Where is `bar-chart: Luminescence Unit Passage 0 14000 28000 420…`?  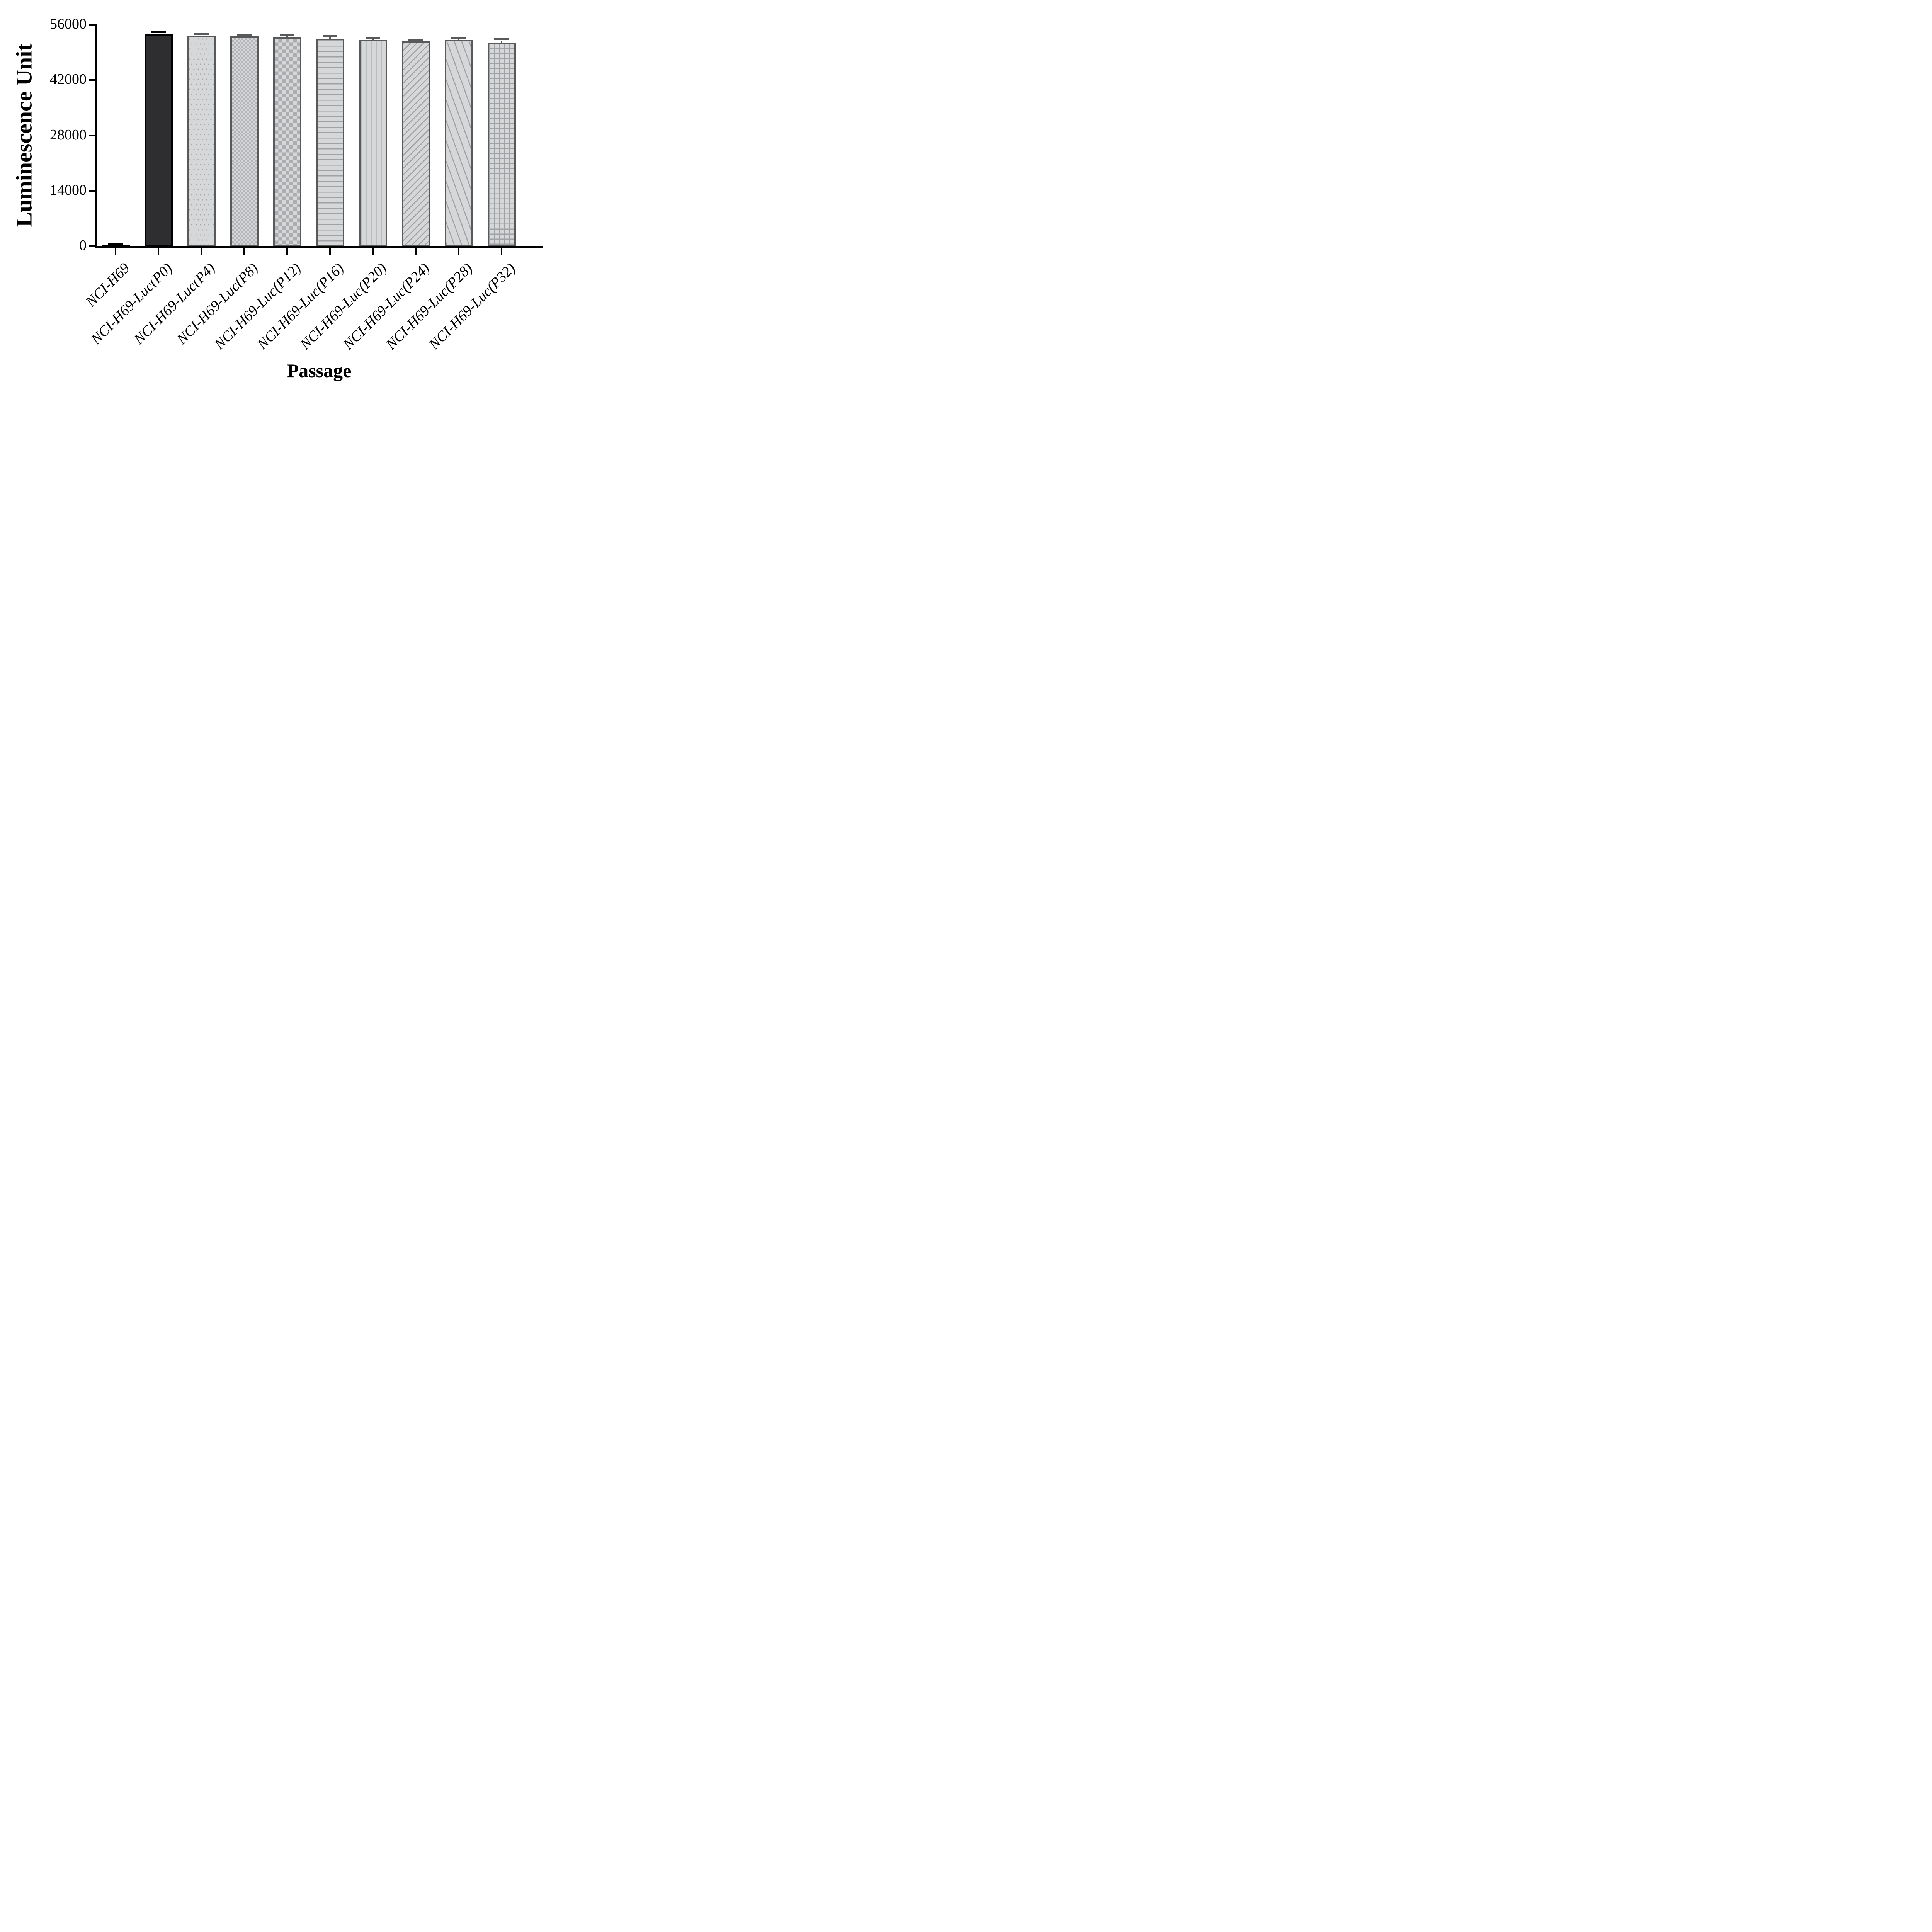
bar-chart: Luminescence Unit Passage 0 14000 28000 420… is located at coordinates (277, 197).